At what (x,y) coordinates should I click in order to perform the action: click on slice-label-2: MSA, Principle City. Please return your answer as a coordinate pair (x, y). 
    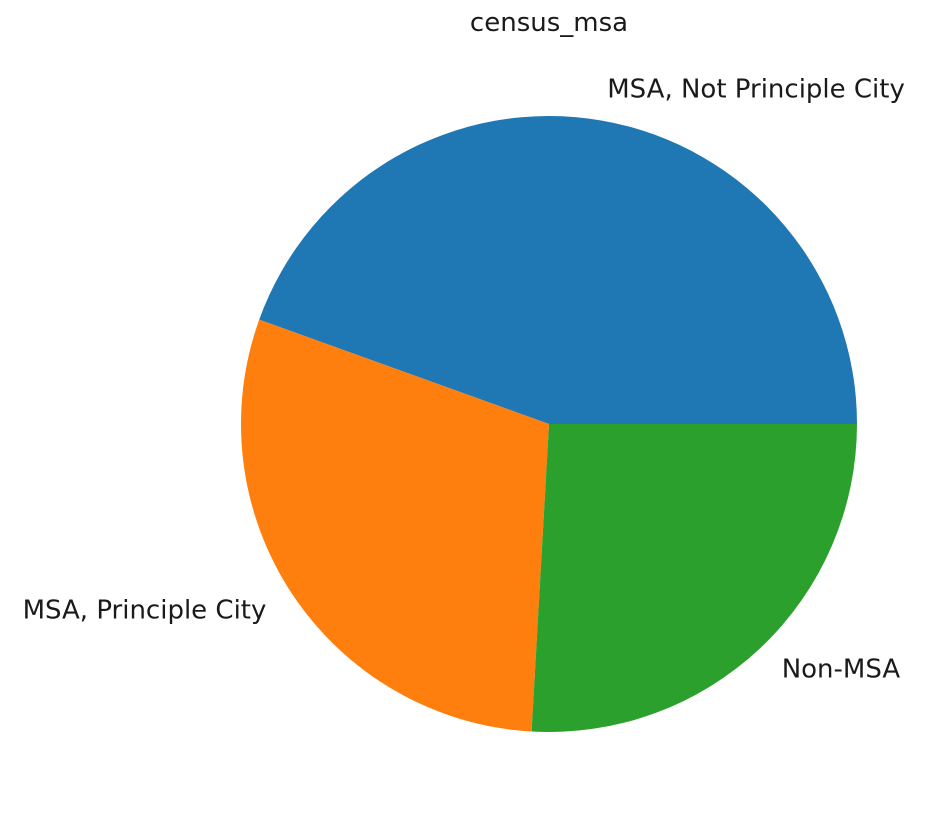
    Looking at the image, I should click on (145, 610).